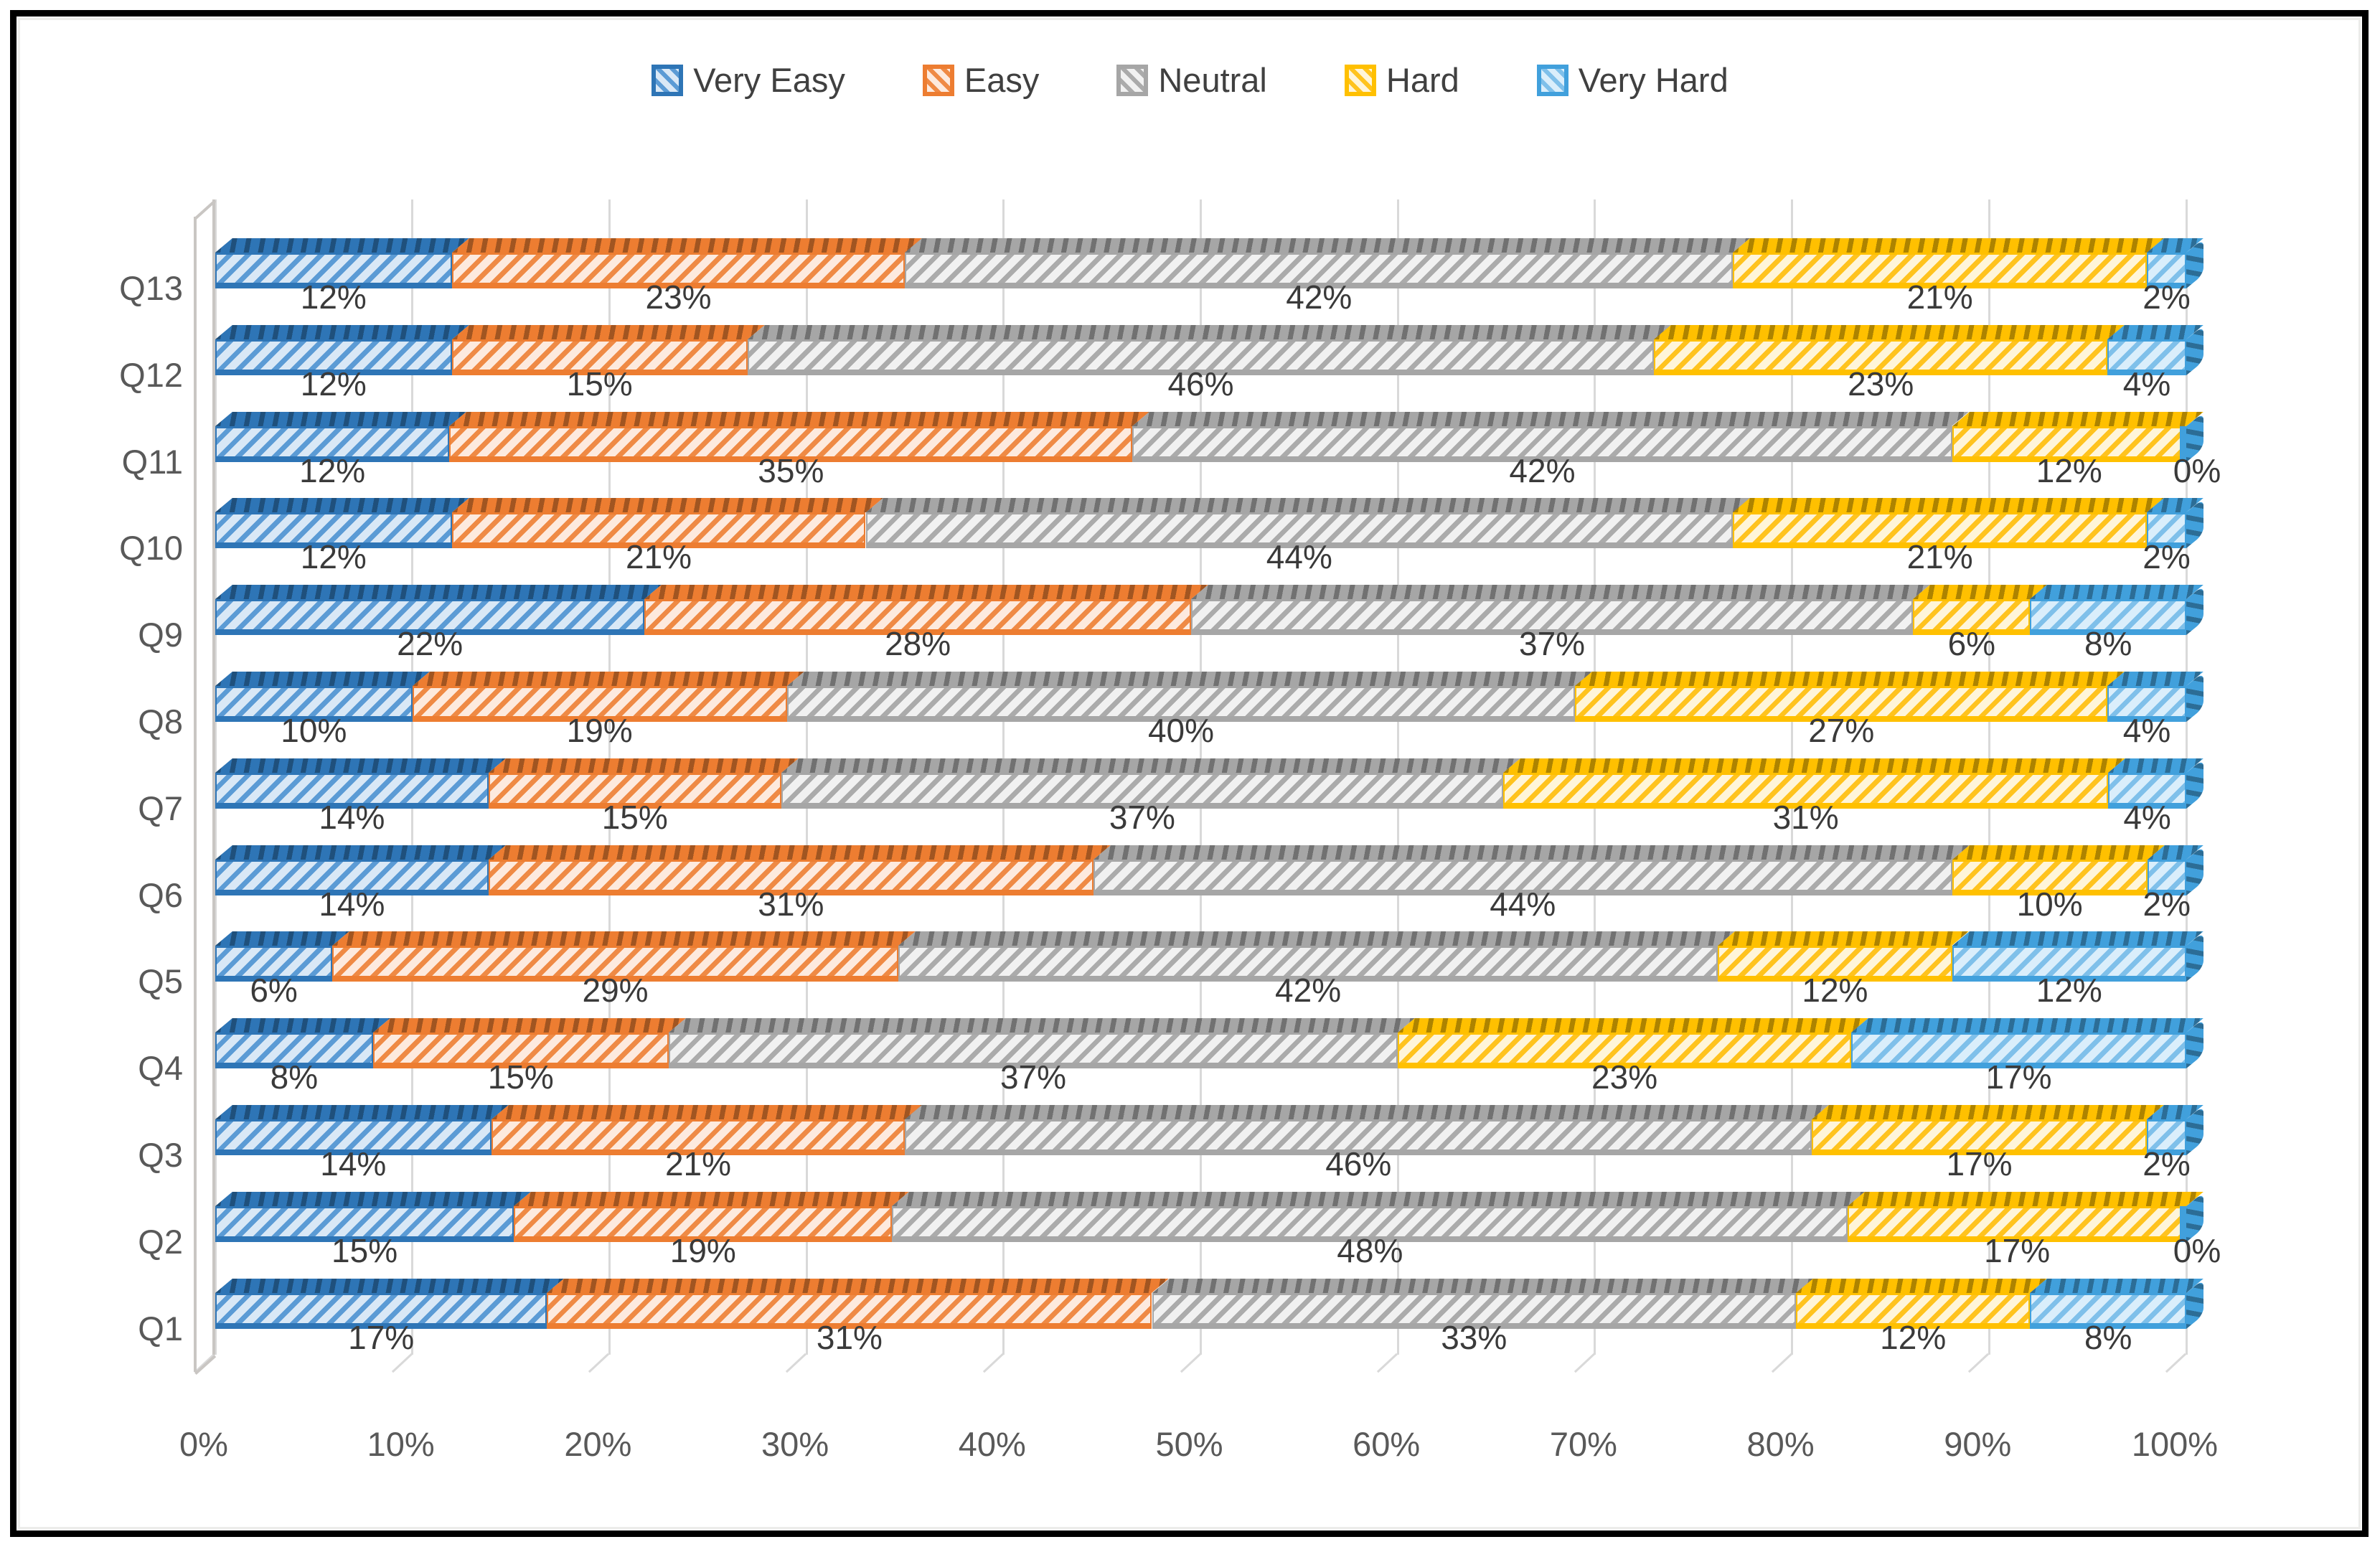 This screenshot has width=2380, height=1547. Describe the element at coordinates (678, 297) in the screenshot. I see `data-label: 23%` at that location.